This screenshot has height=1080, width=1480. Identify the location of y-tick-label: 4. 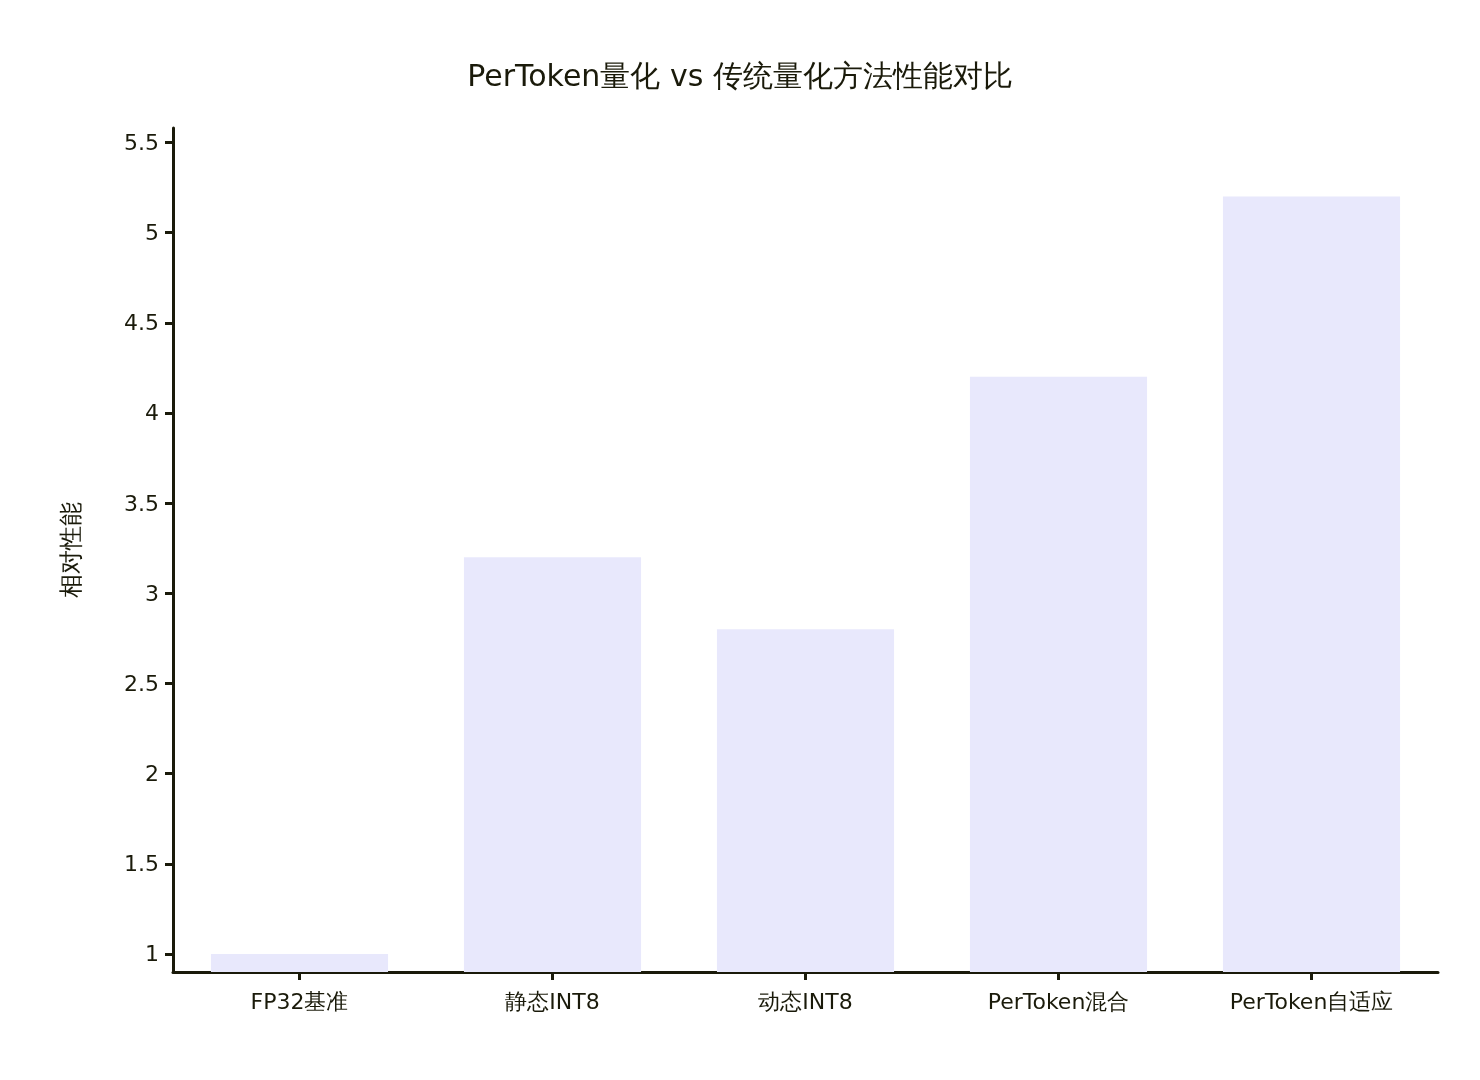
(152, 413).